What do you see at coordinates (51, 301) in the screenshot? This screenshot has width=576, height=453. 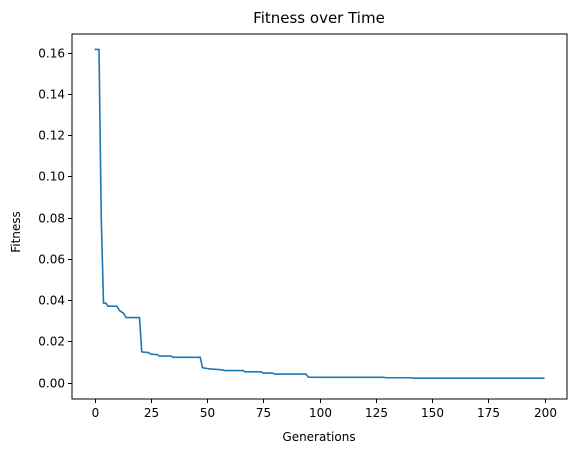 I see `y-tick-label: 0.04` at bounding box center [51, 301].